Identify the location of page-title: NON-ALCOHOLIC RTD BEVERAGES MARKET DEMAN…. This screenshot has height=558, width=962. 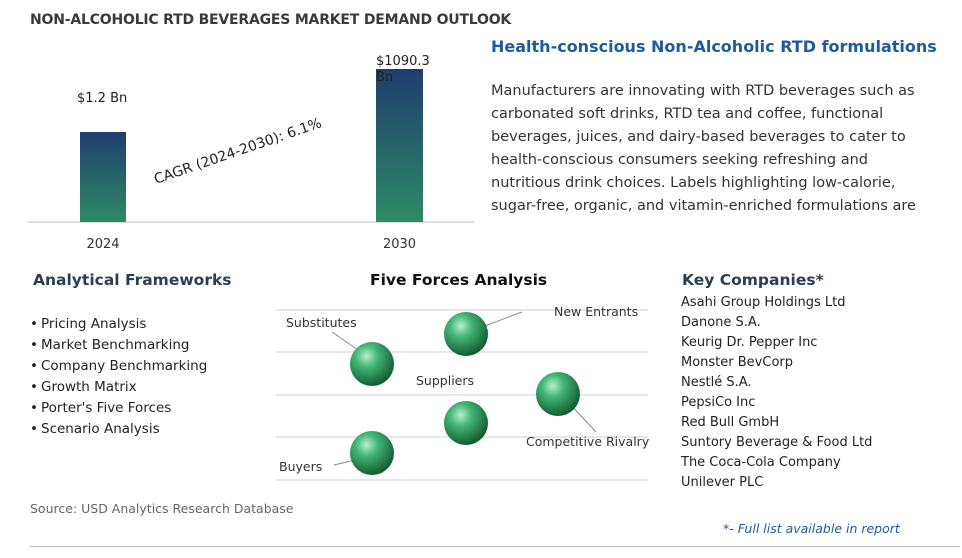
(271, 20).